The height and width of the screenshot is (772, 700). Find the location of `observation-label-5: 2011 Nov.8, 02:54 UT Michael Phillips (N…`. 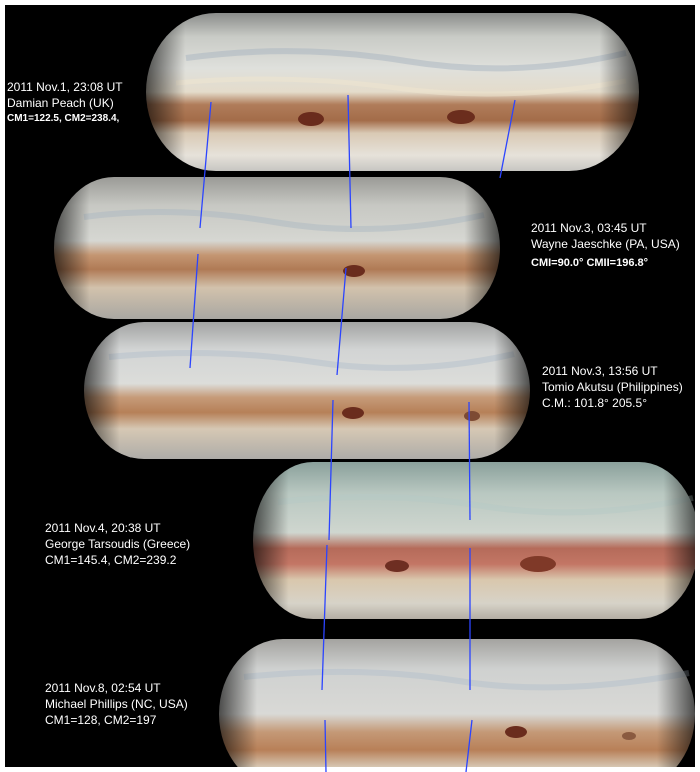

observation-label-5: 2011 Nov.8, 02:54 UT Michael Phillips (N… is located at coordinates (116, 704).